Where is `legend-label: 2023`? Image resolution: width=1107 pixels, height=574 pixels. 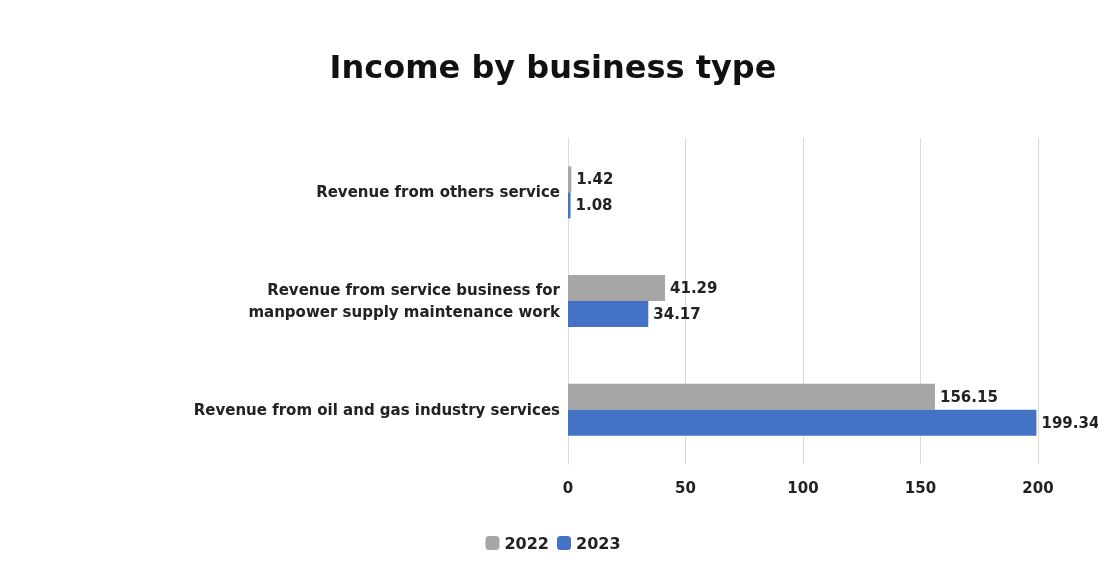
legend-label: 2023 is located at coordinates (598, 543).